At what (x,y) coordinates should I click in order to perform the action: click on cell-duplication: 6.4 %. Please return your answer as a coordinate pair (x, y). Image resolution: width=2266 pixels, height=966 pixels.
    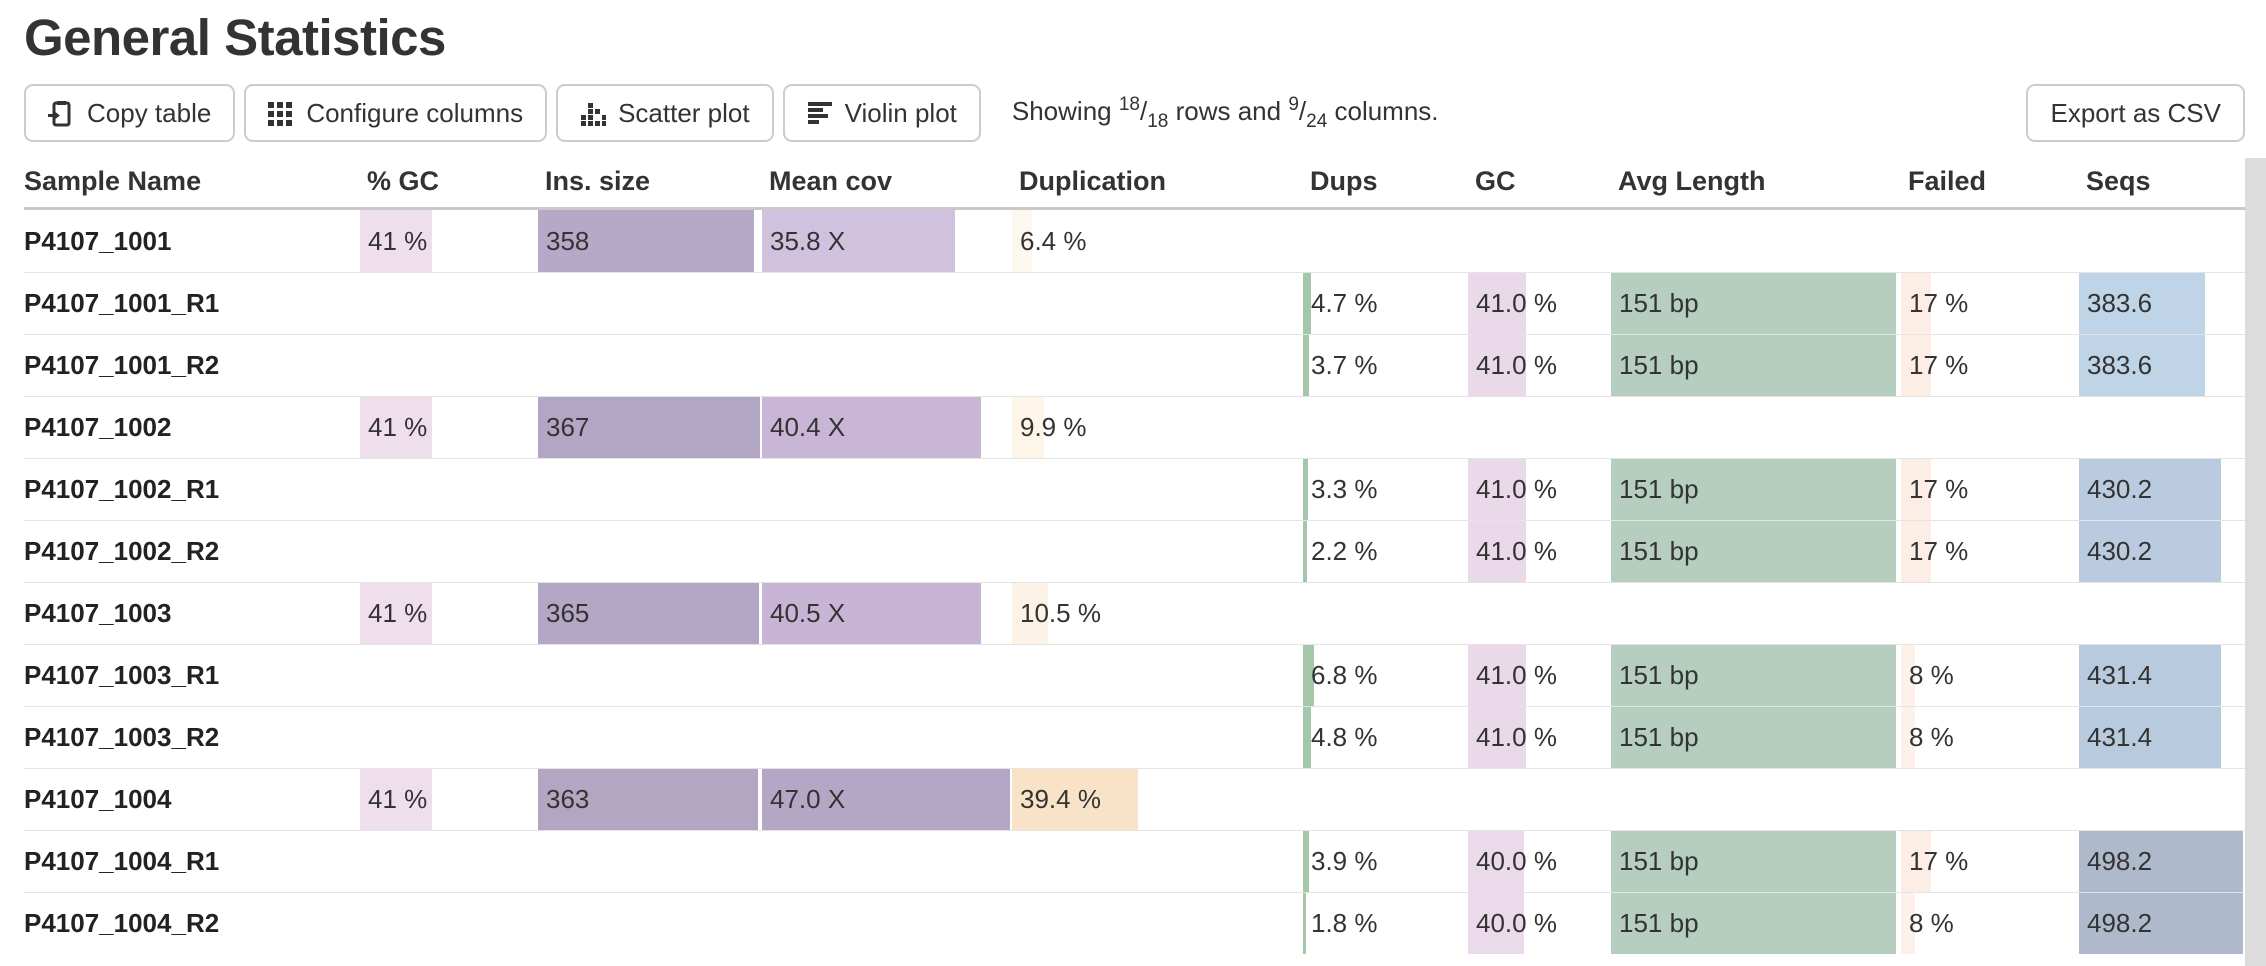
    Looking at the image, I should click on (1157, 241).